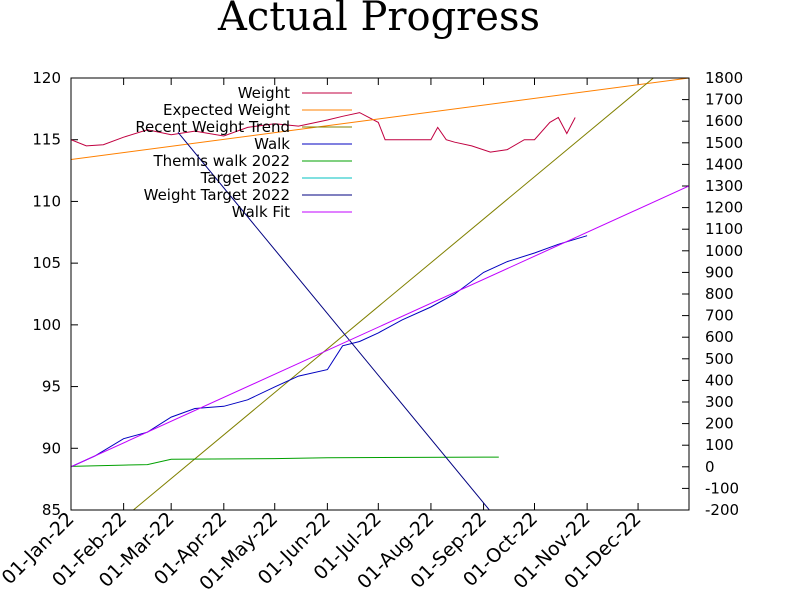 Image resolution: width=800 pixels, height=600 pixels. Describe the element at coordinates (226, 110) in the screenshot. I see `legend-label: Expected Weight` at that location.